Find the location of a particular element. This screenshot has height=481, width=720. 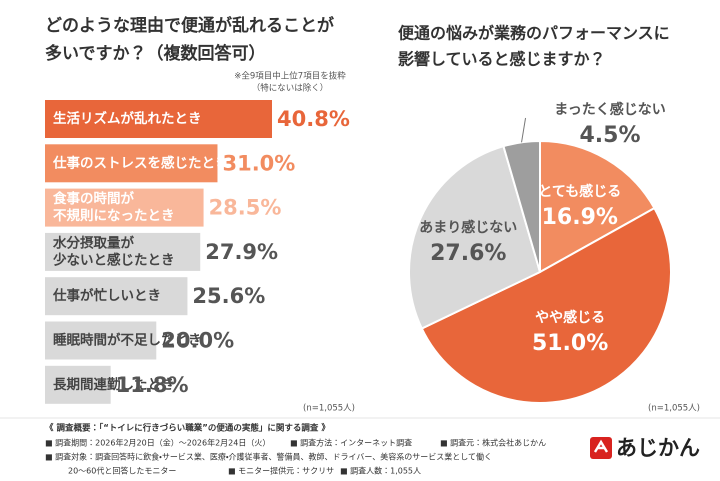

value-label: 27.9% is located at coordinates (241, 252).